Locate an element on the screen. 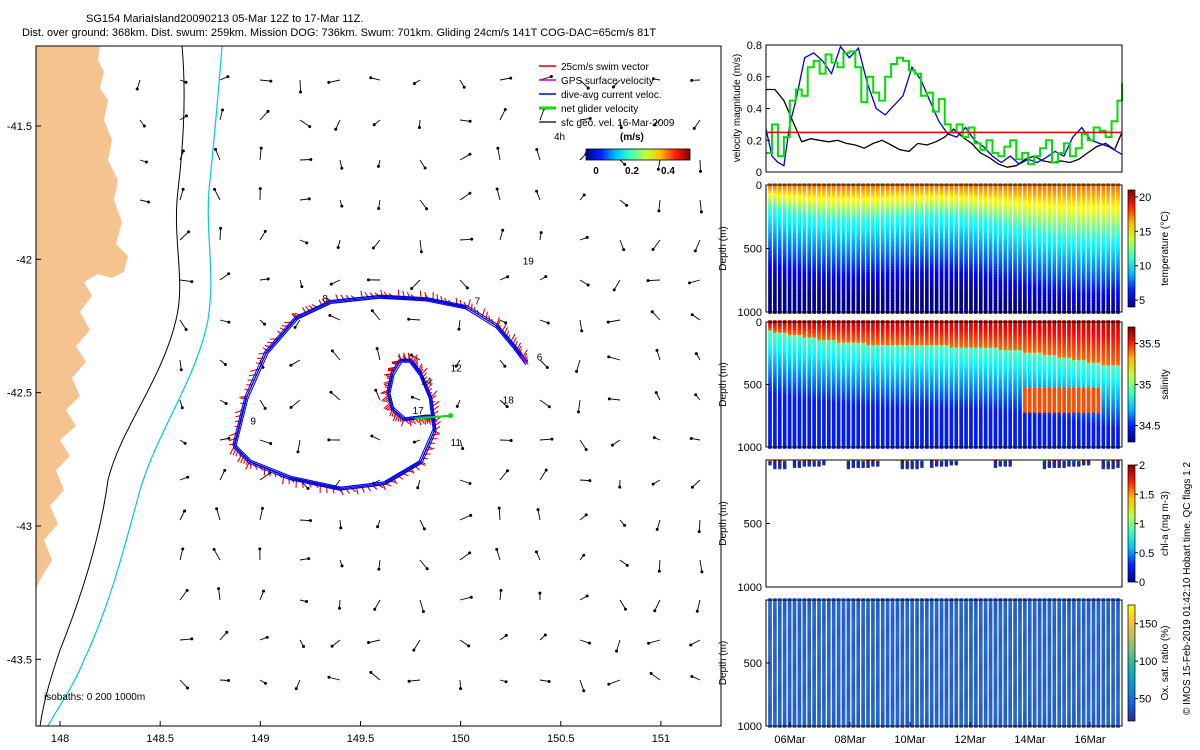 The width and height of the screenshot is (1200, 750). day-label: 7 is located at coordinates (478, 302).